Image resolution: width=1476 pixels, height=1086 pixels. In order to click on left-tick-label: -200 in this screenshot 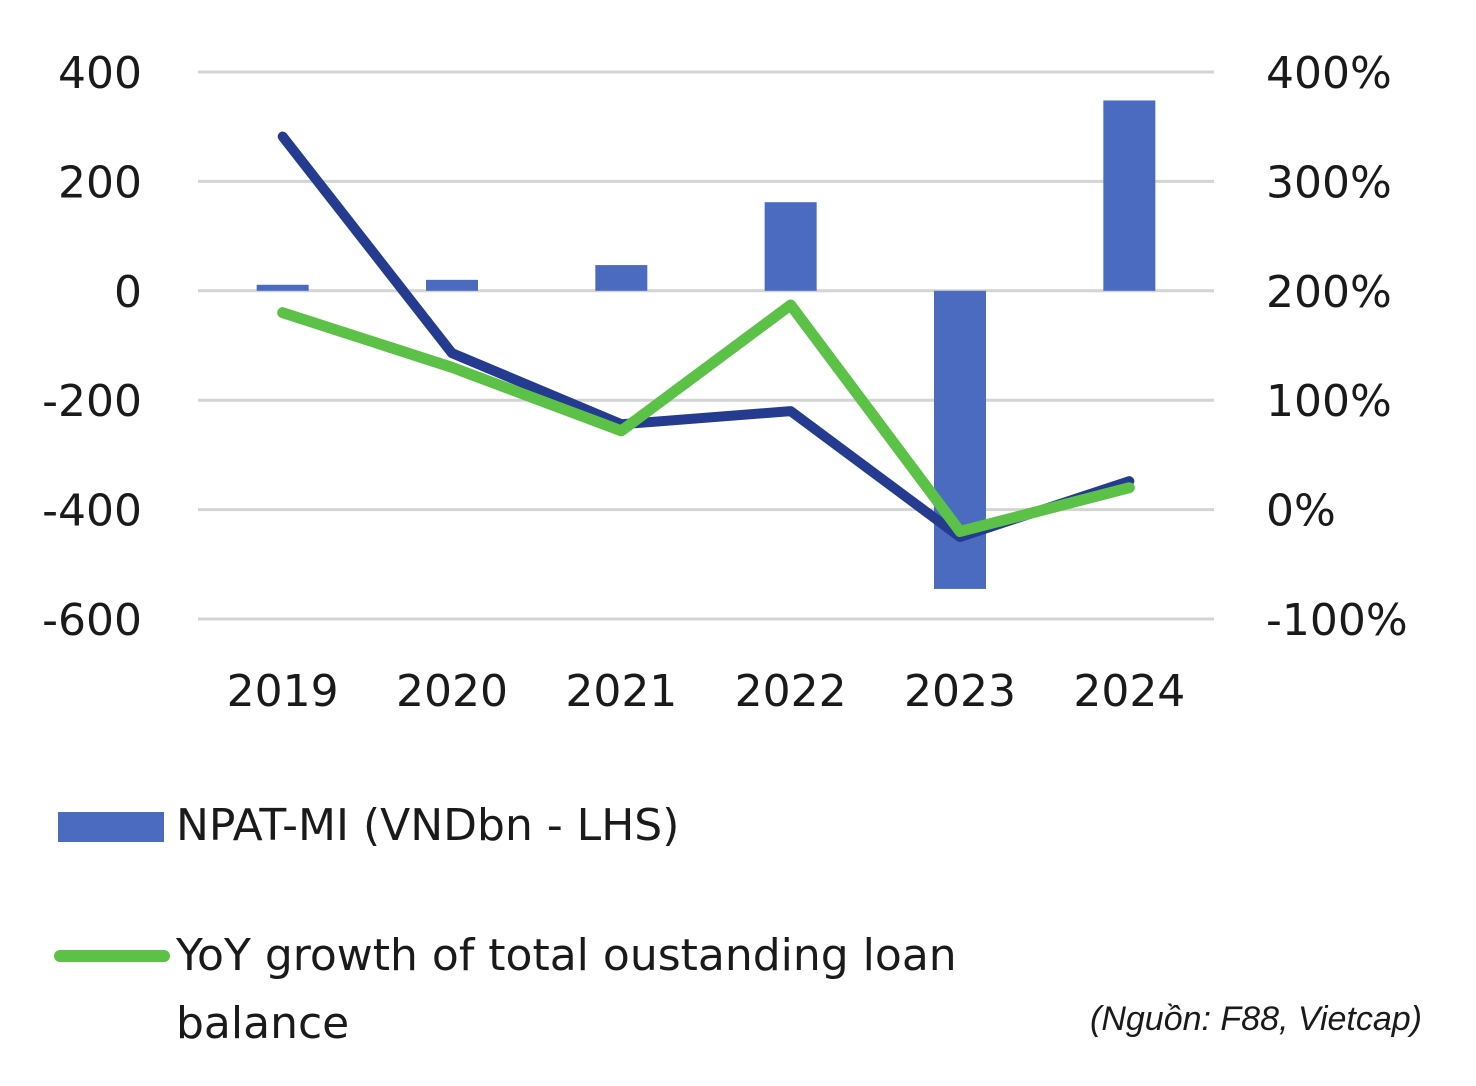, I will do `click(92, 401)`.